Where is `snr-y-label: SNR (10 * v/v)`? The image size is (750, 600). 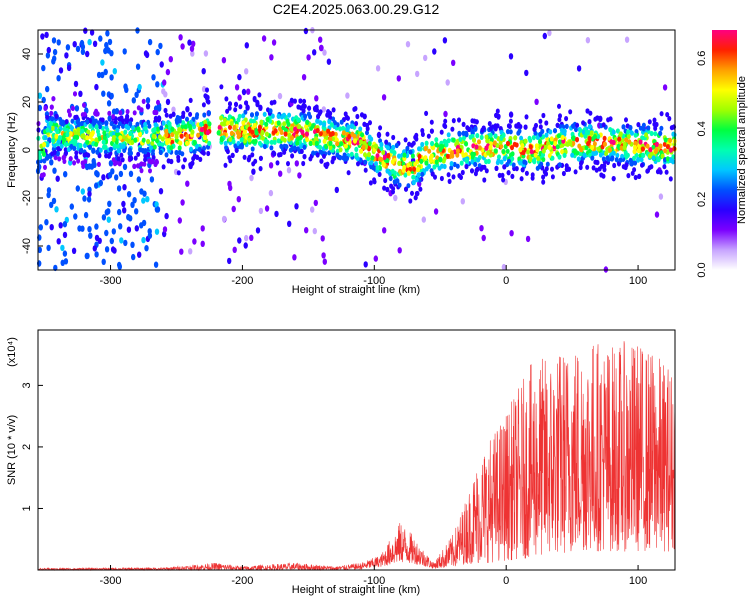 snr-y-label: SNR (10 * v/v) is located at coordinates (12, 450).